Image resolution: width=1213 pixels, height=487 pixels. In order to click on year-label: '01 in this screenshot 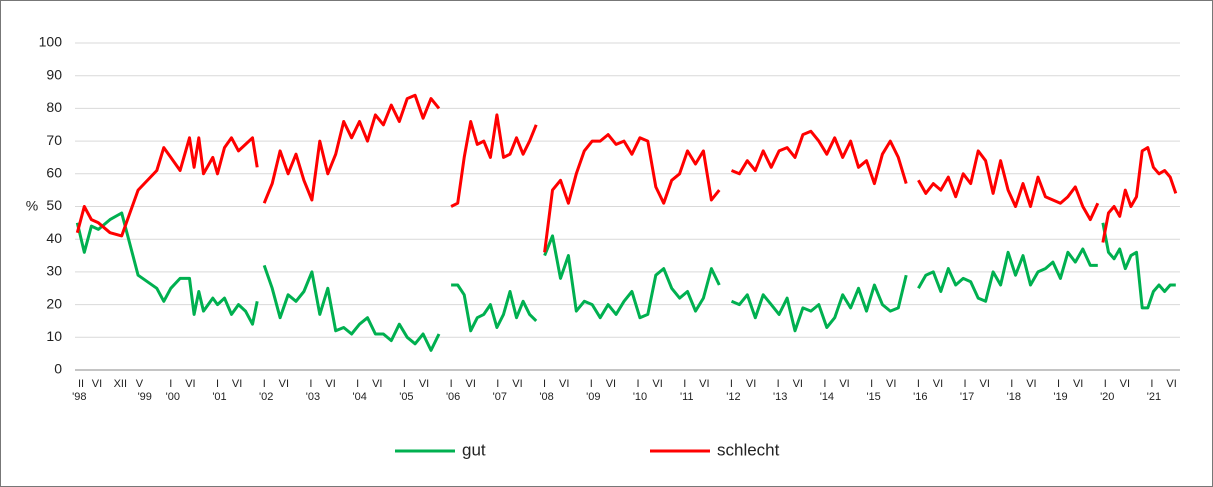, I will do `click(219, 397)`.